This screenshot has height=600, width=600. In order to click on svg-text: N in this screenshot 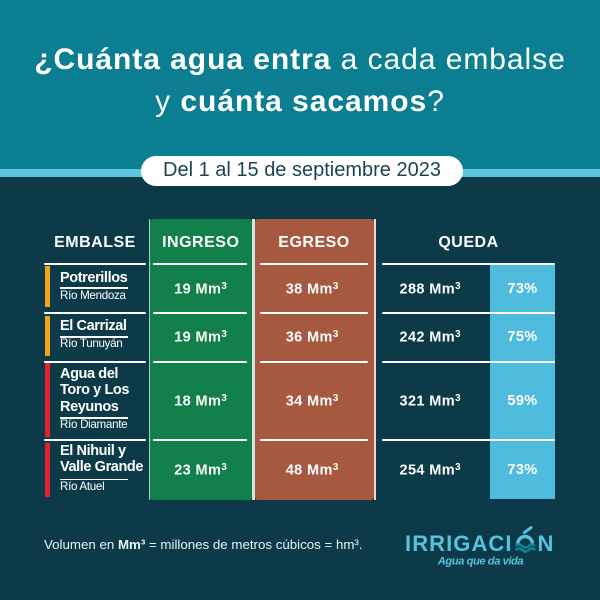, I will do `click(546, 543)`.